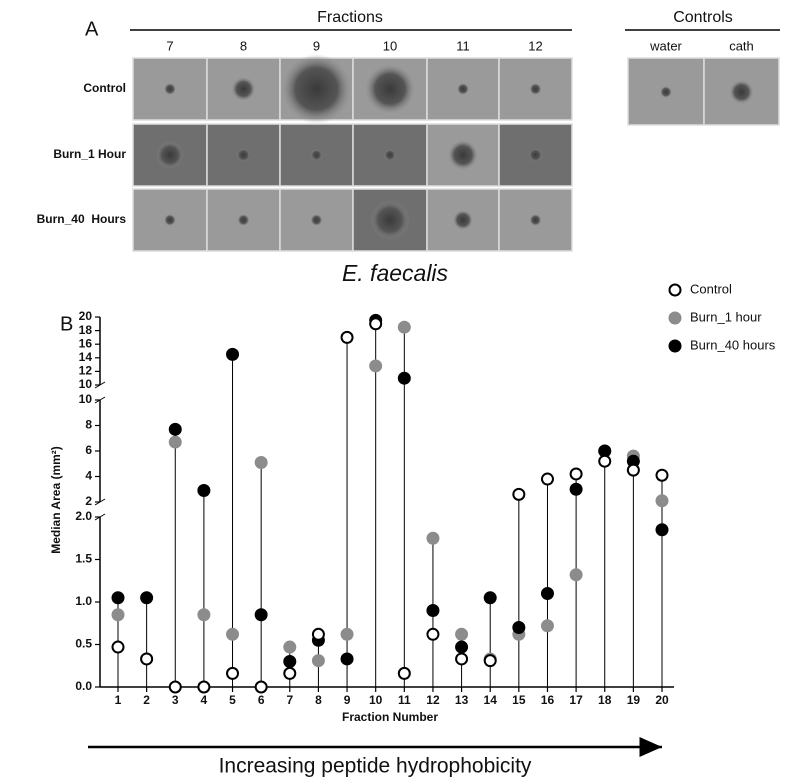  What do you see at coordinates (86, 371) in the screenshot?
I see `y-tick-label: 12` at bounding box center [86, 371].